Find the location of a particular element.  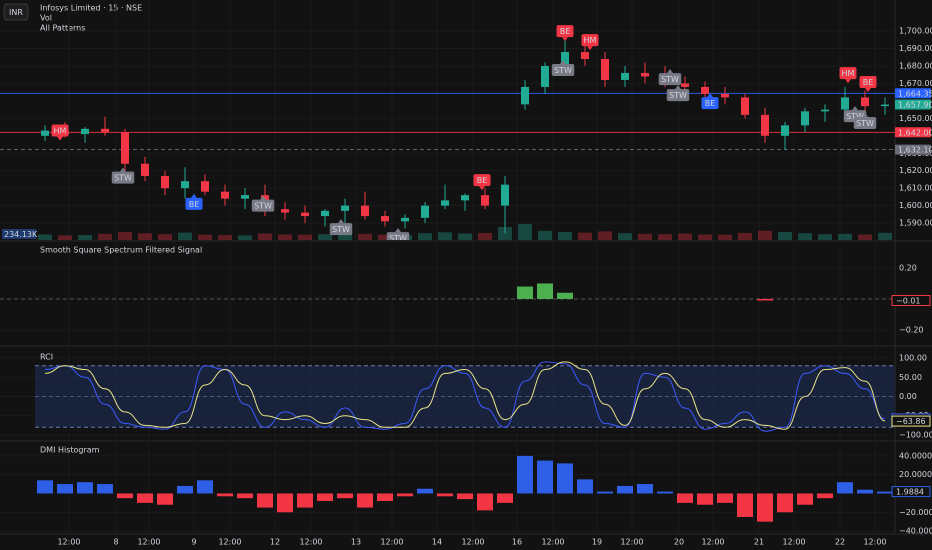

currency-box is located at coordinates (16, 12).